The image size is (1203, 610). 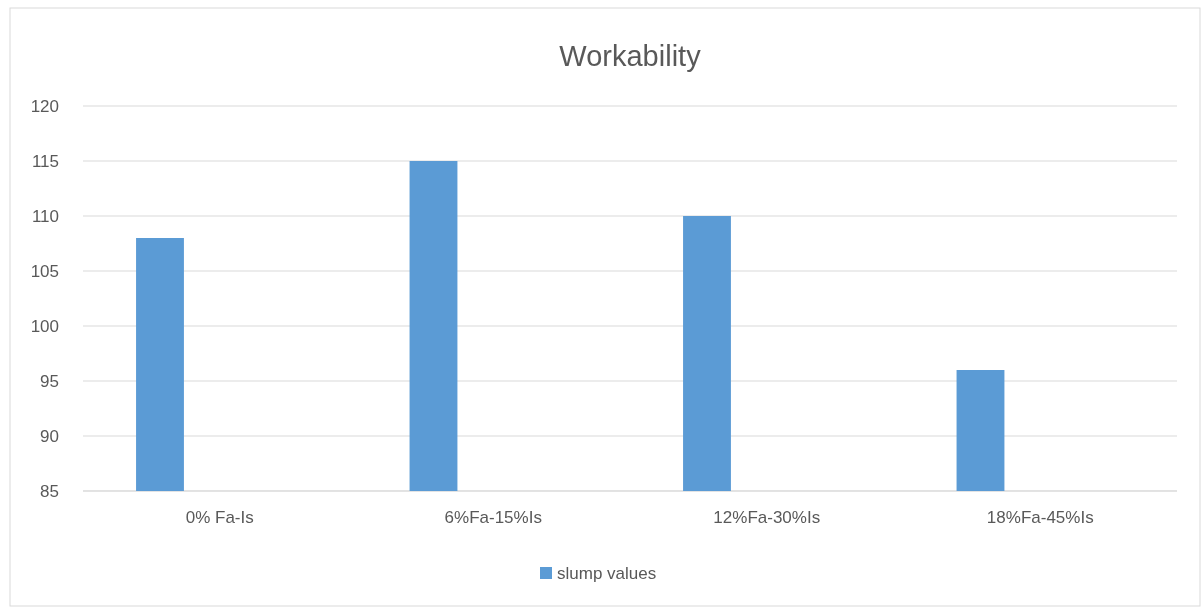 What do you see at coordinates (44, 106) in the screenshot?
I see `y-tick-label: 120` at bounding box center [44, 106].